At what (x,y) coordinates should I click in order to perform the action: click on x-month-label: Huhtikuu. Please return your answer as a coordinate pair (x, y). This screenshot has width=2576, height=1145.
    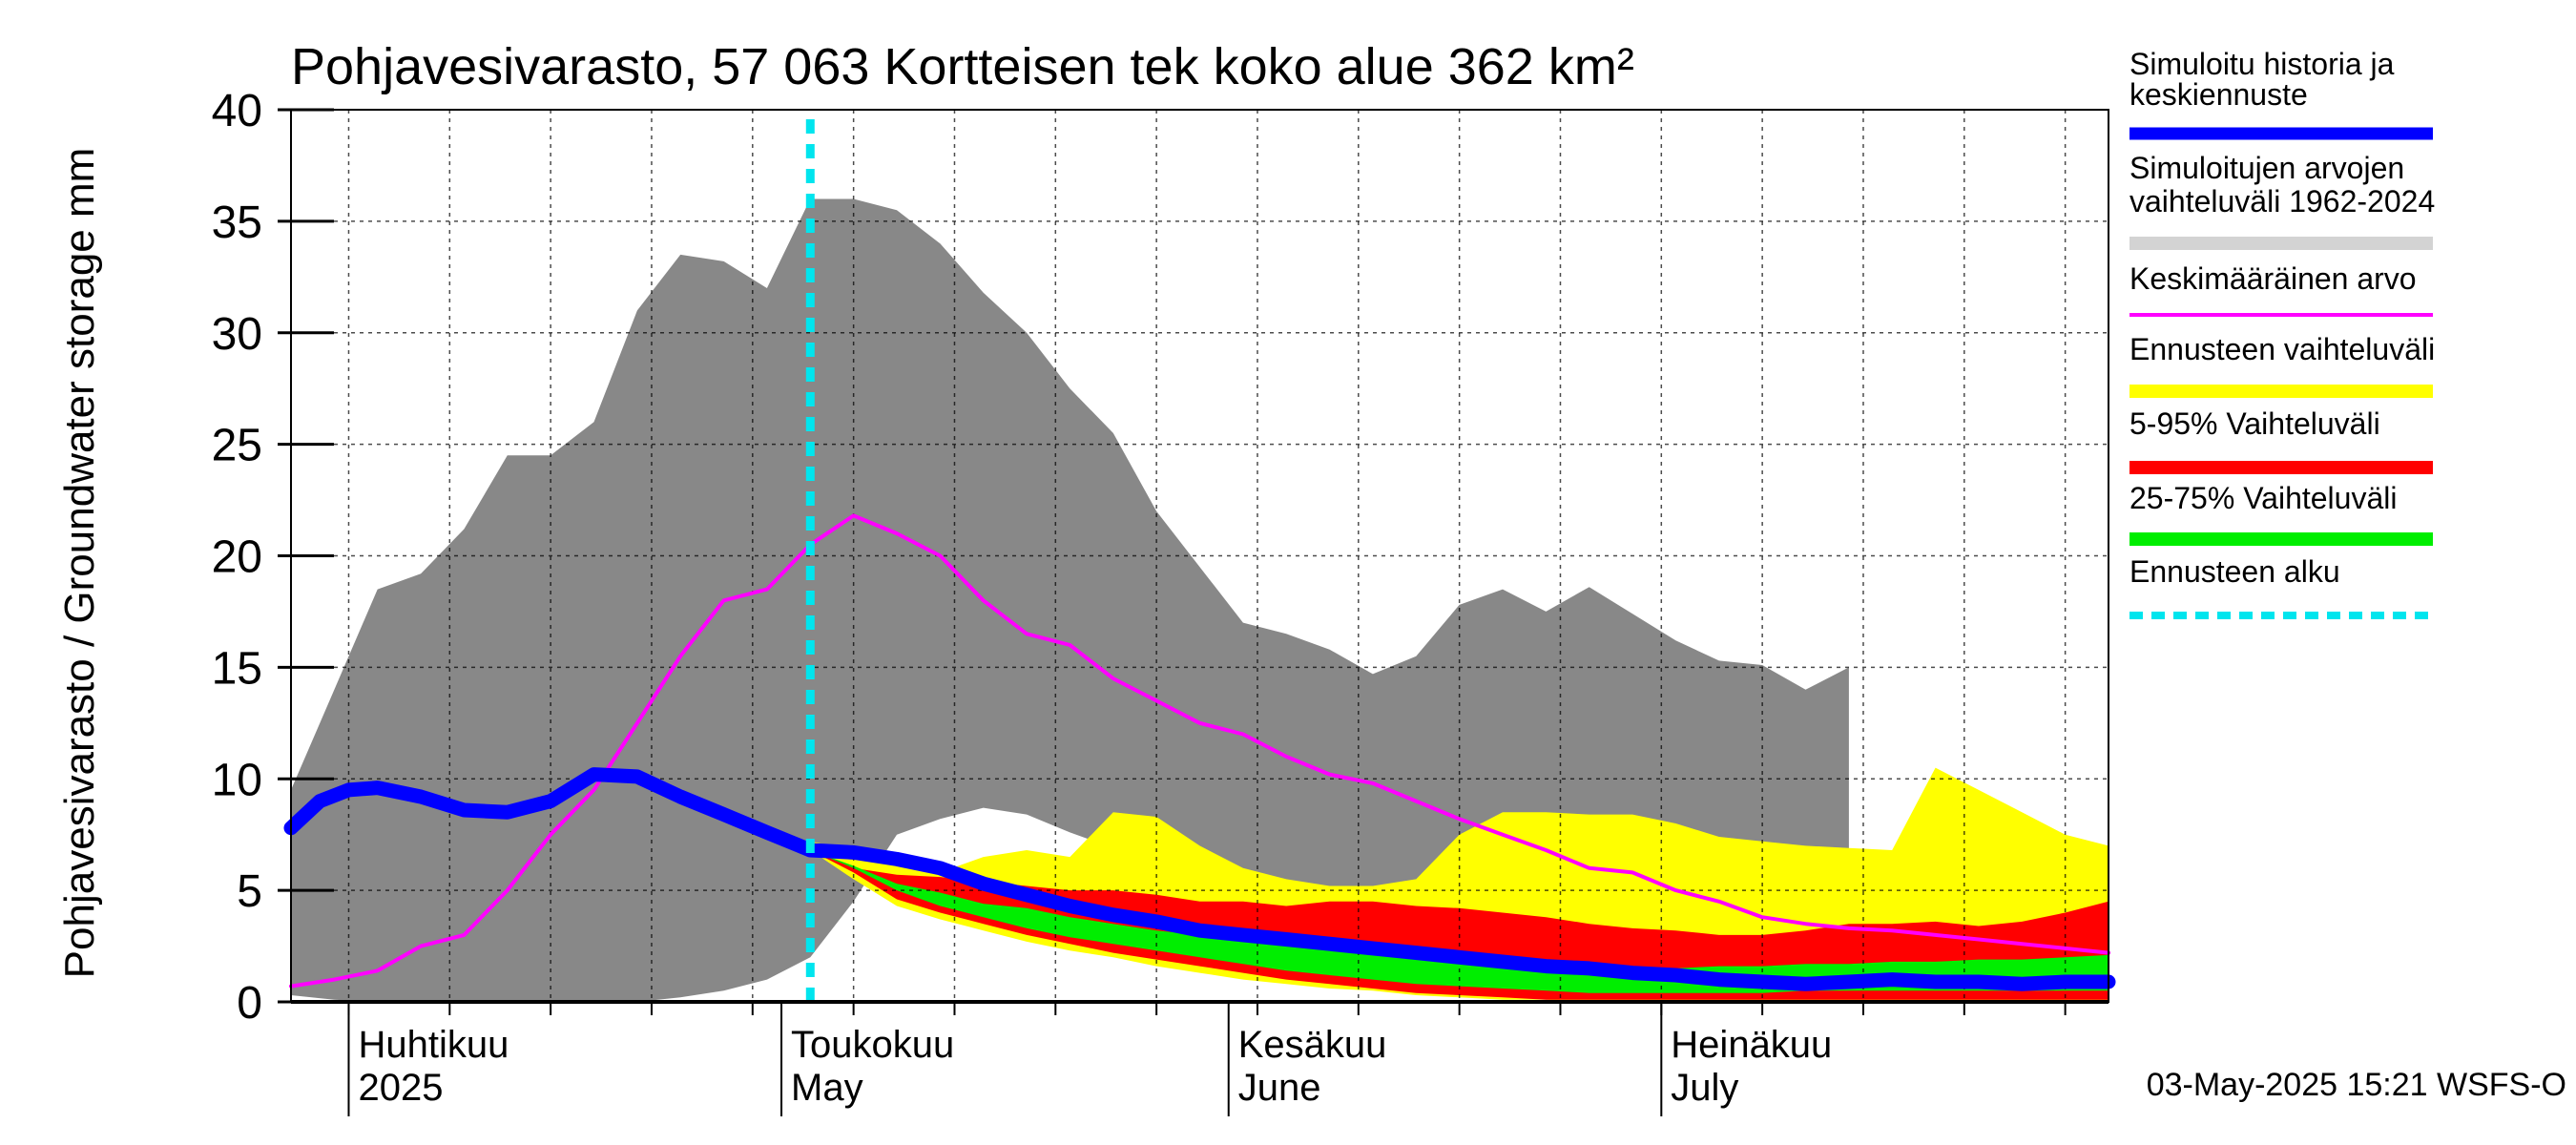
    Looking at the image, I should click on (433, 1045).